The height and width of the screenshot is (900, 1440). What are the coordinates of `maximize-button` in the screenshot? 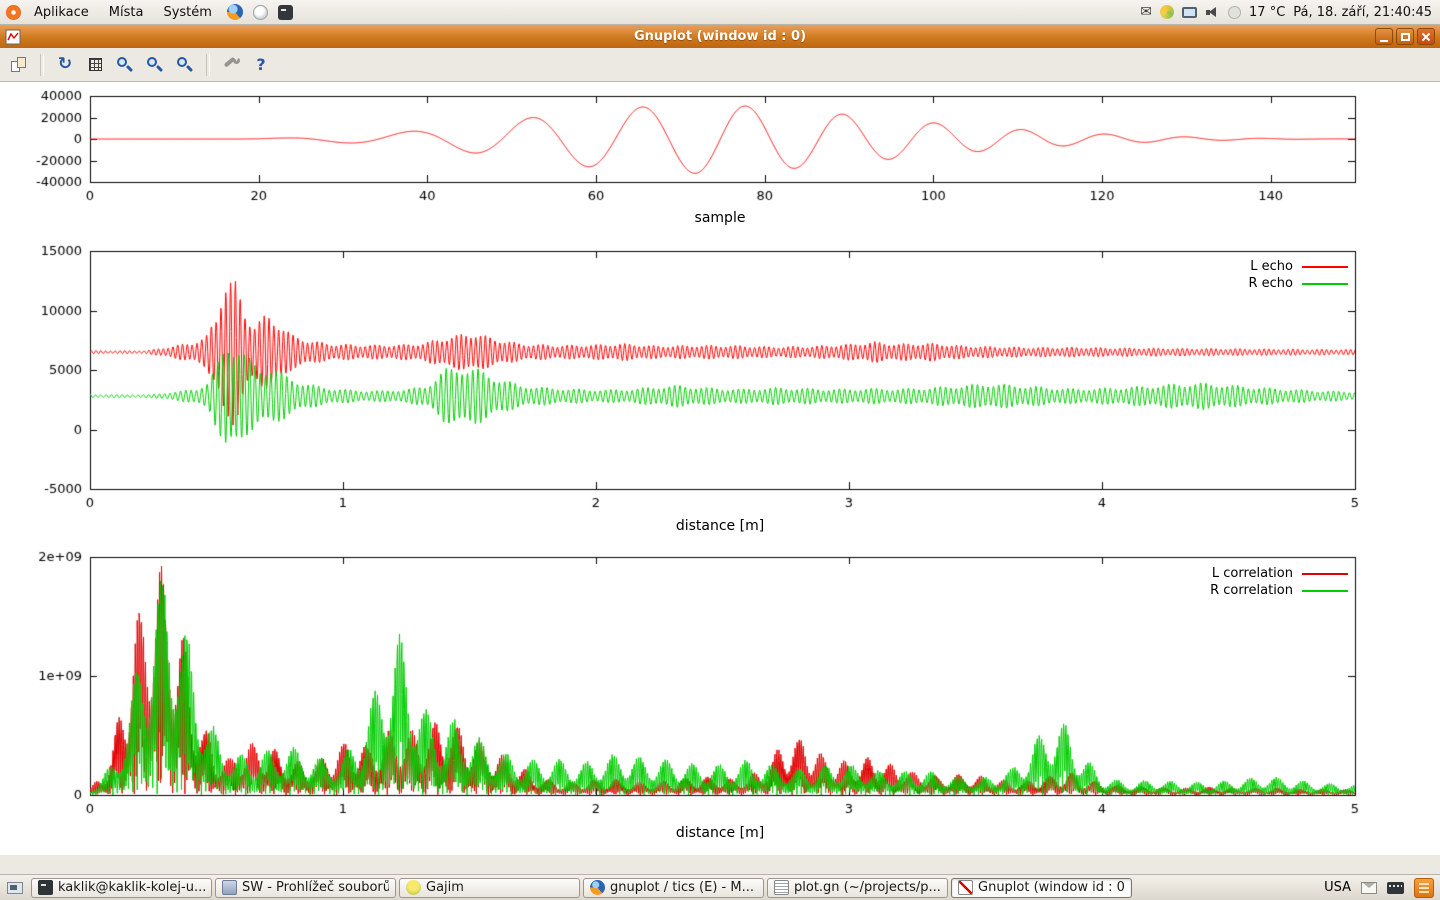 It's located at (1405, 36).